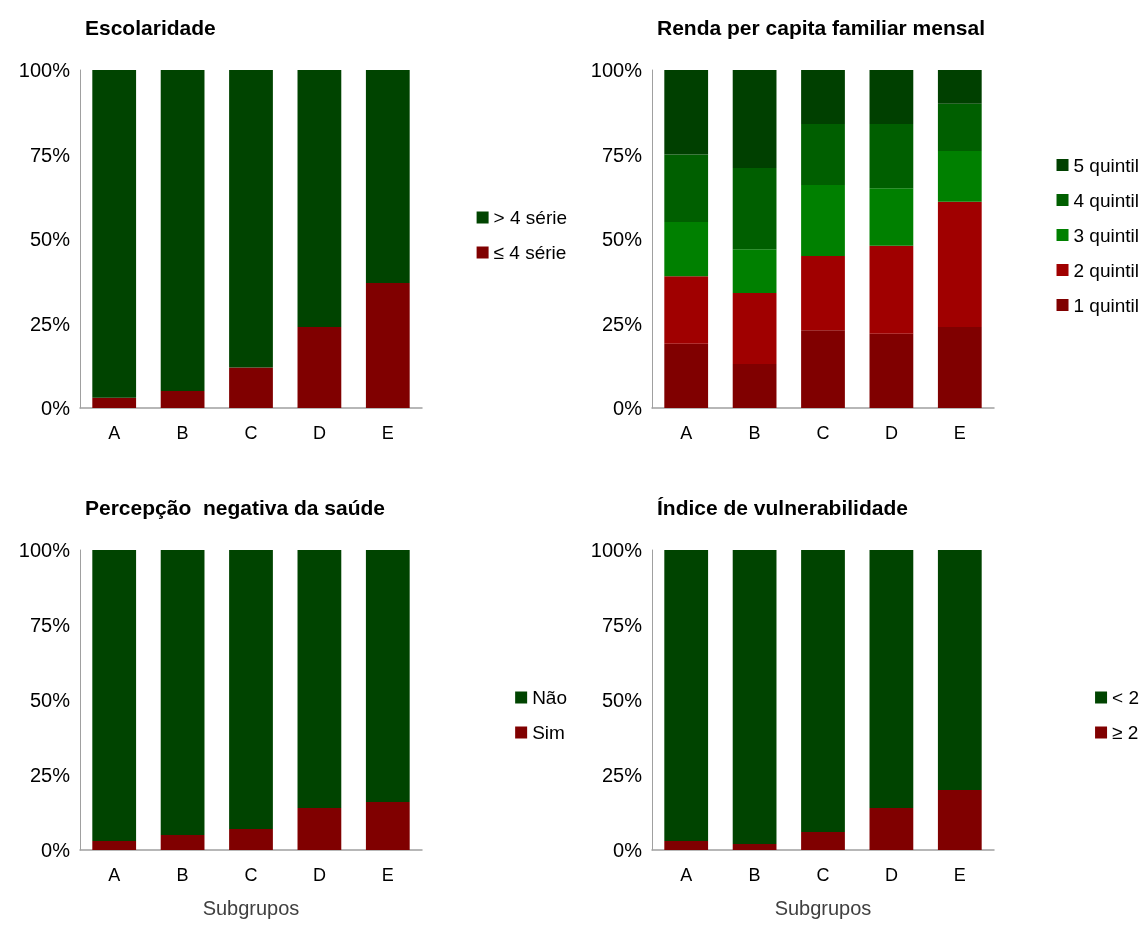  Describe the element at coordinates (1106, 200) in the screenshot. I see `legend-label: 4 quintil` at that location.